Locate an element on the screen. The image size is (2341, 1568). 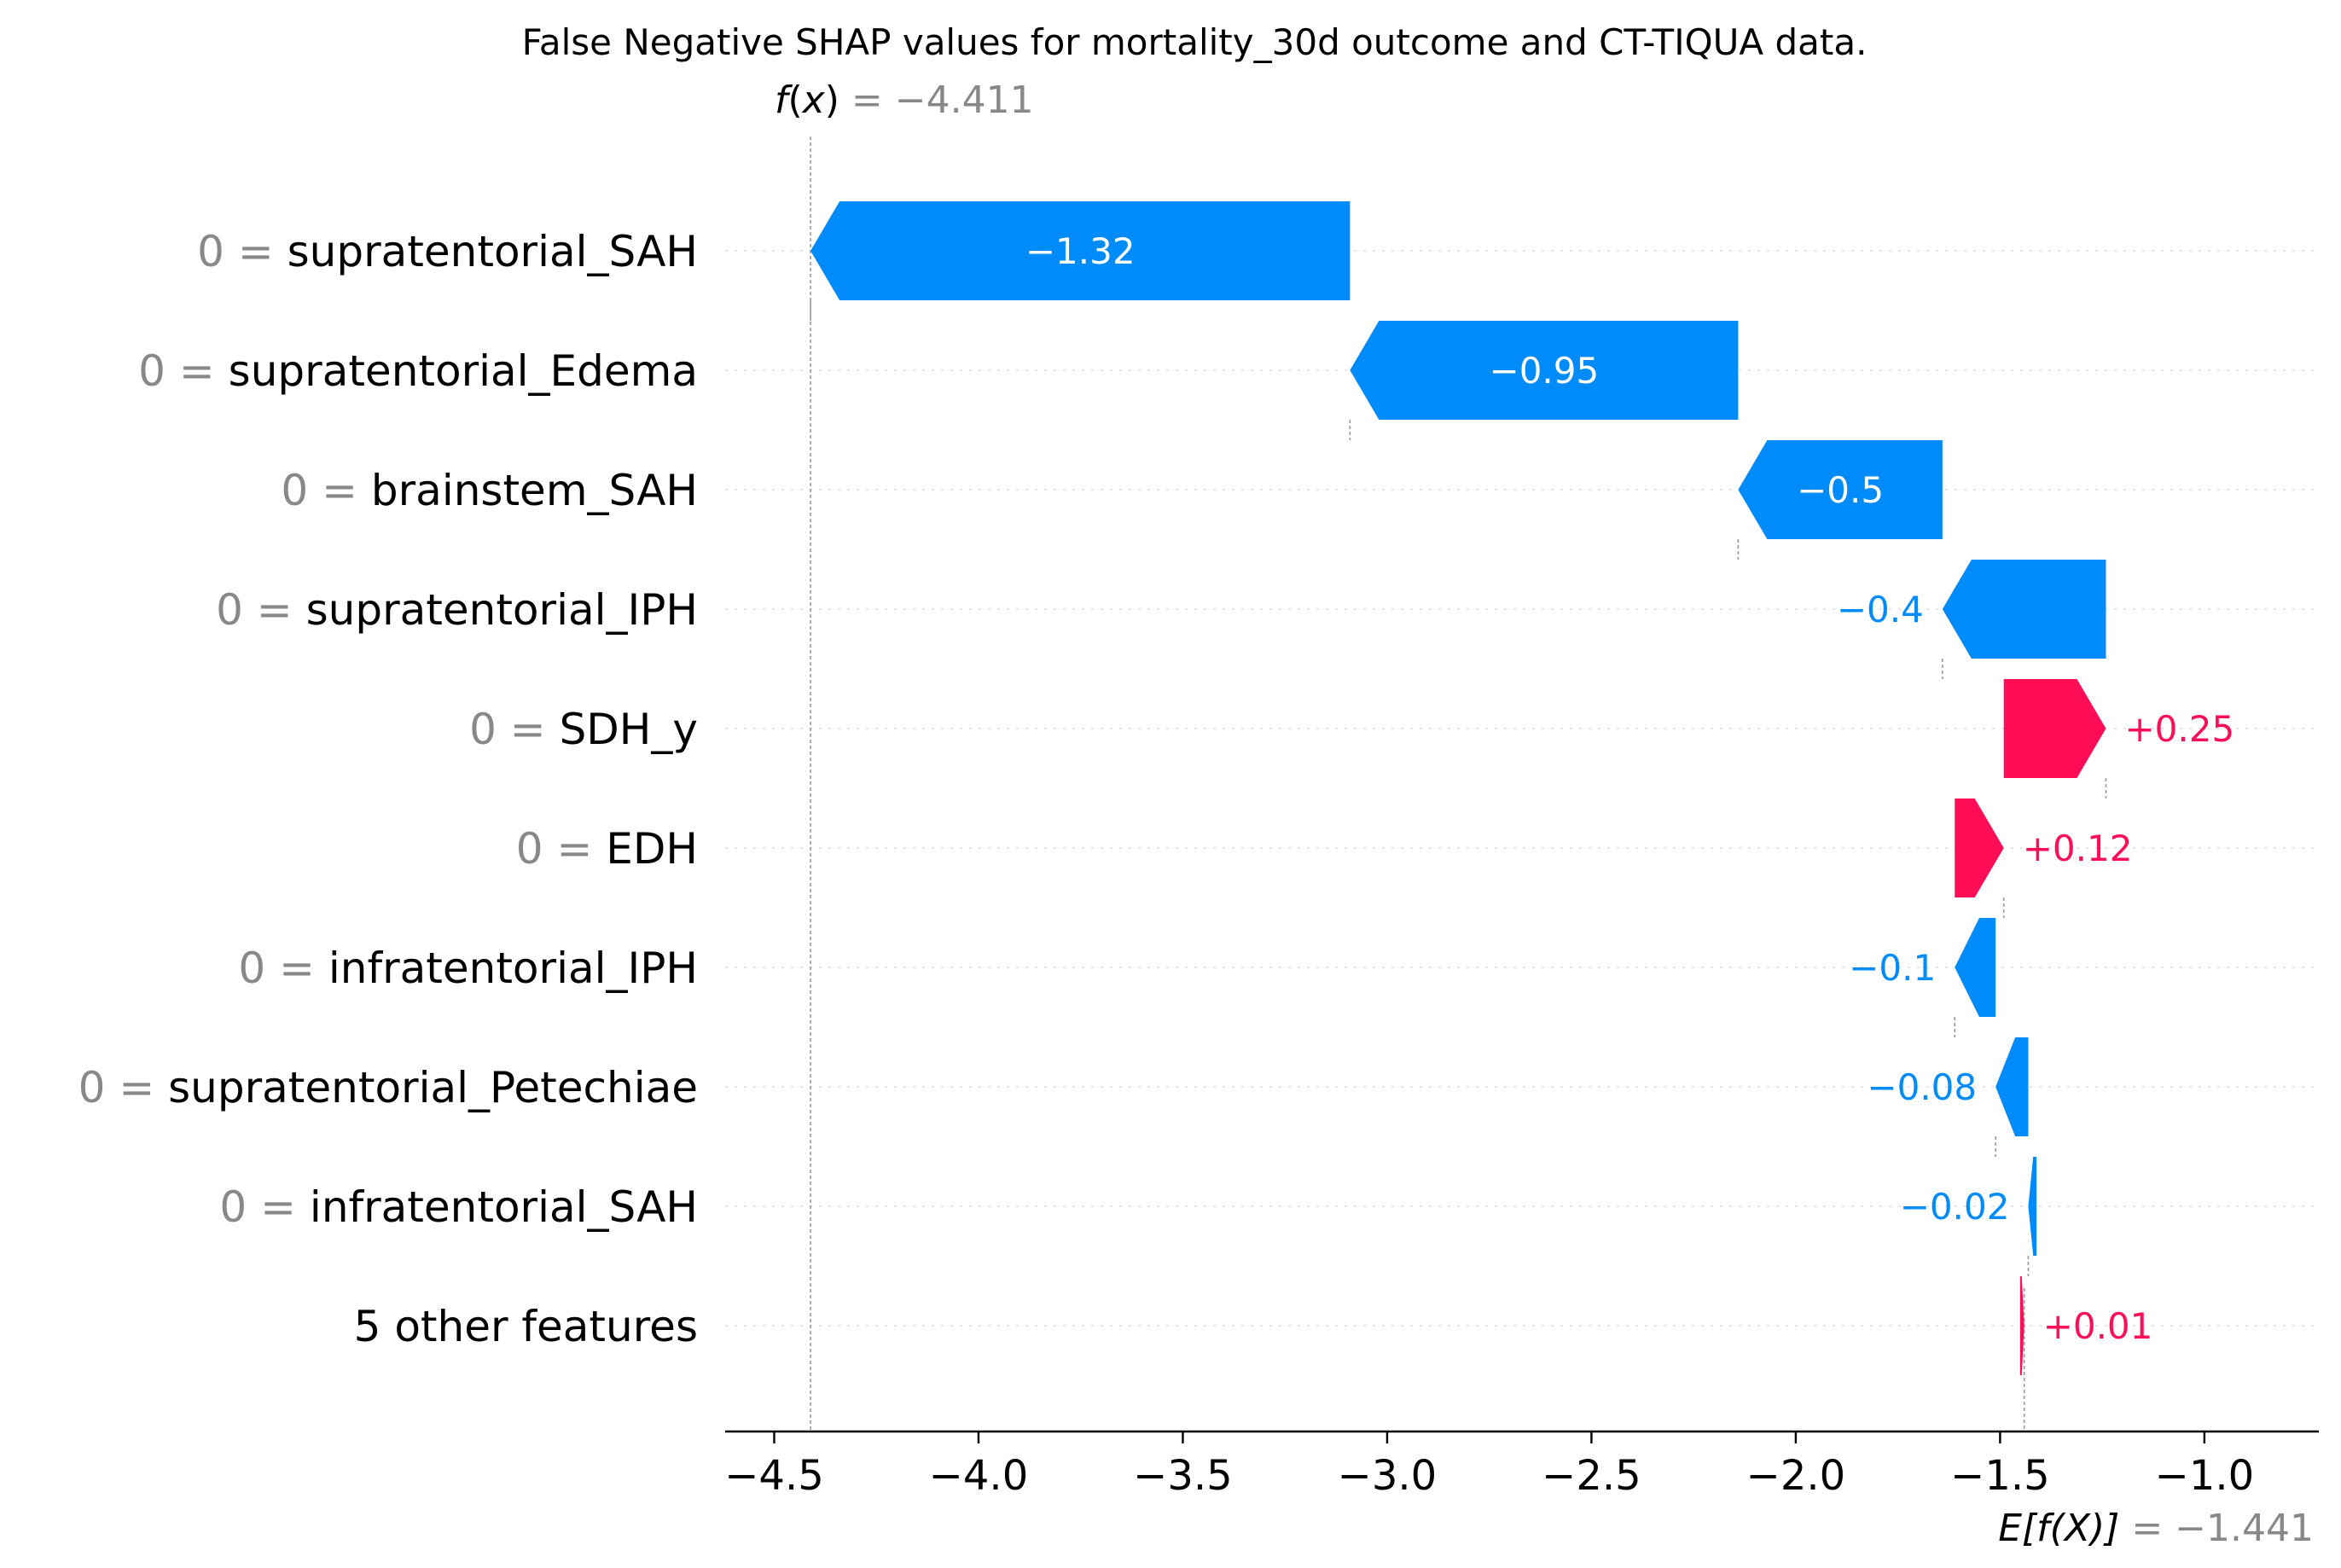
x-tick-label: −1.5 is located at coordinates (2000, 1476).